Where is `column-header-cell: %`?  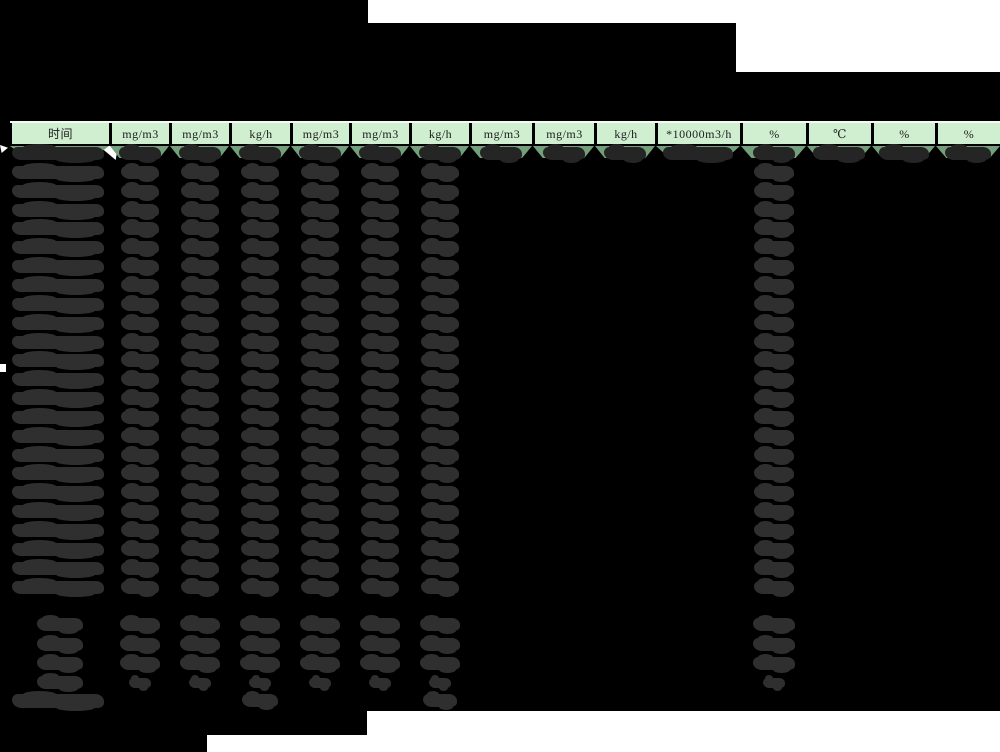
column-header-cell: % is located at coordinates (968, 133).